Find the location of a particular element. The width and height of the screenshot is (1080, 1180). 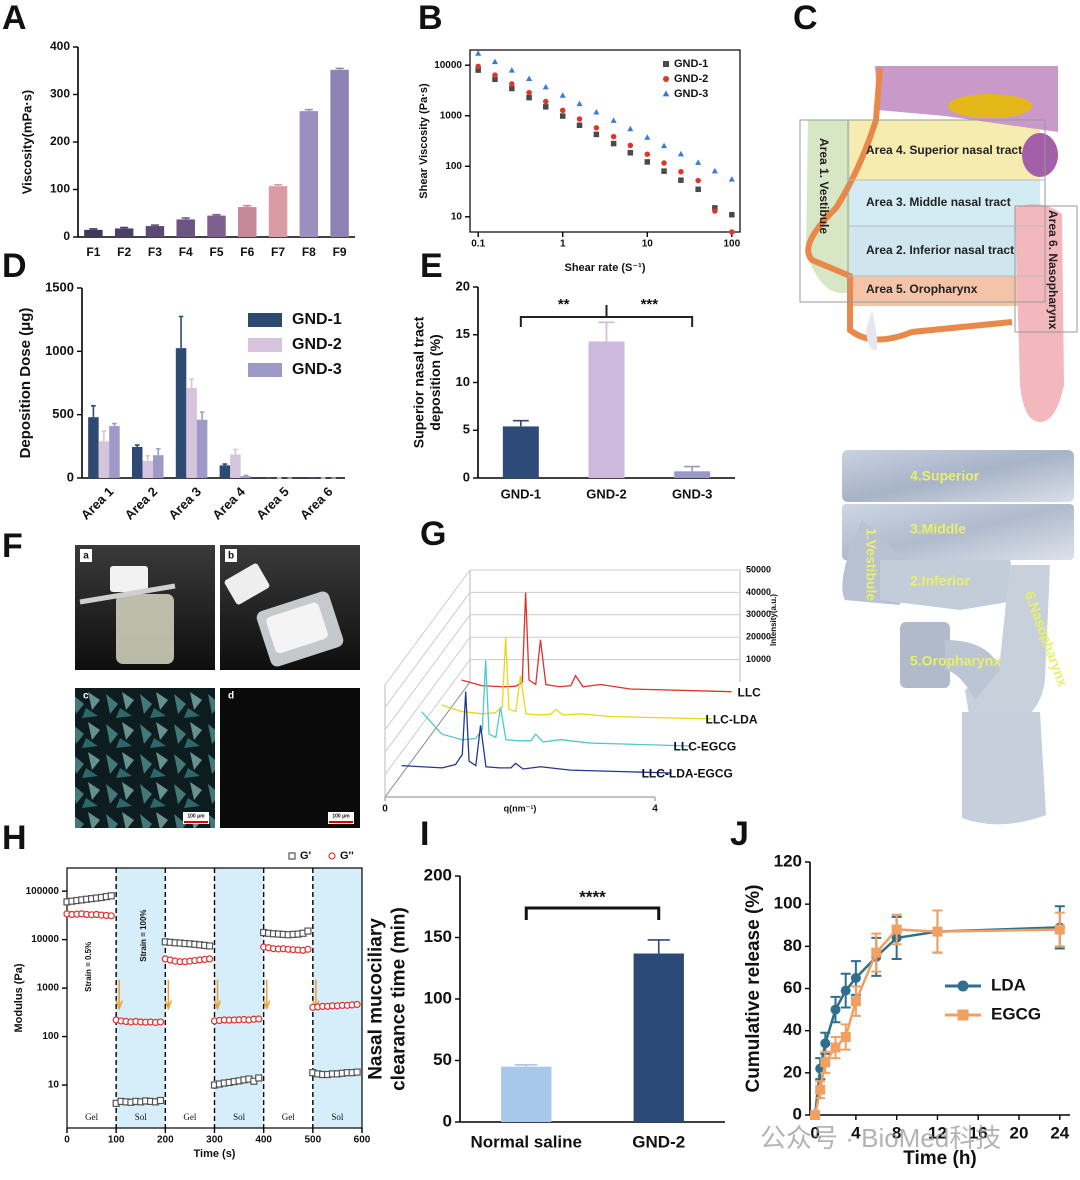

model-connector is located at coordinates (972, 670).